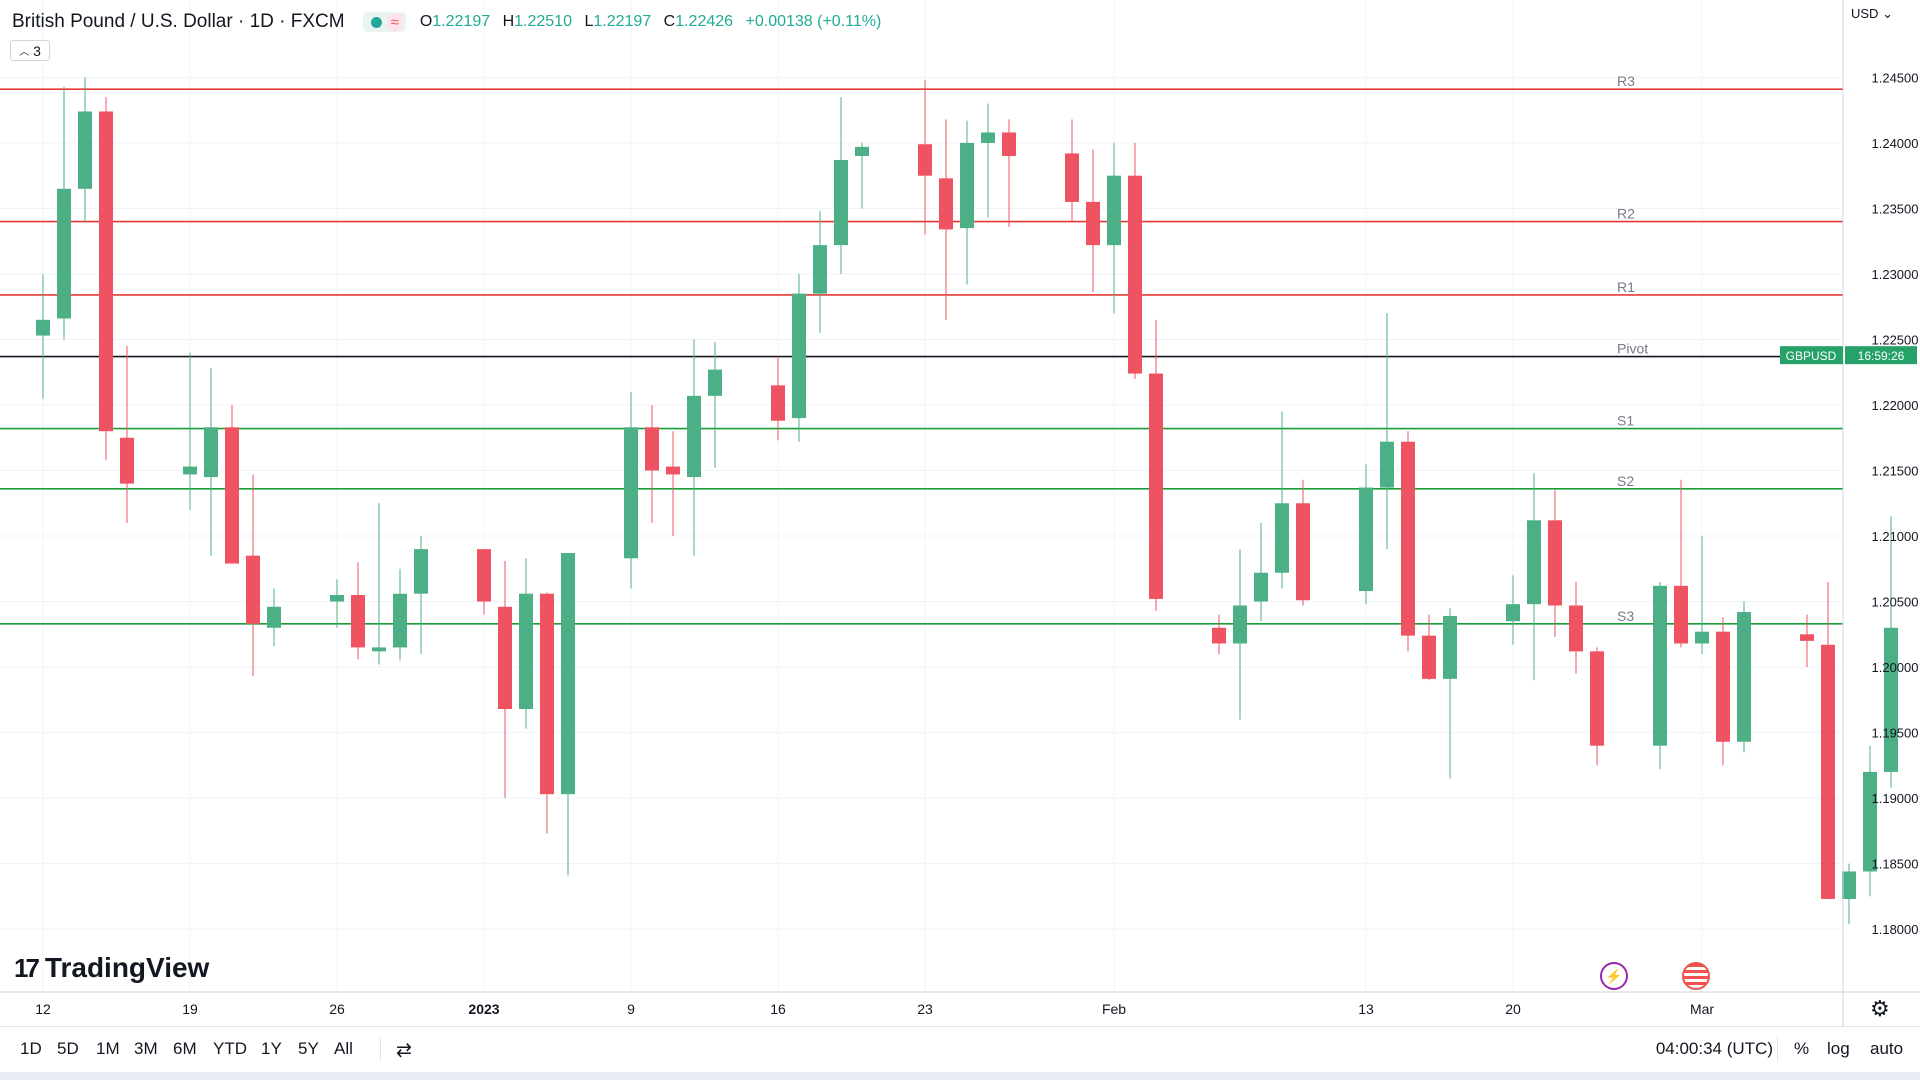 The image size is (1920, 1080). Describe the element at coordinates (461, 21) in the screenshot. I see `open-value: 1.22197` at that location.